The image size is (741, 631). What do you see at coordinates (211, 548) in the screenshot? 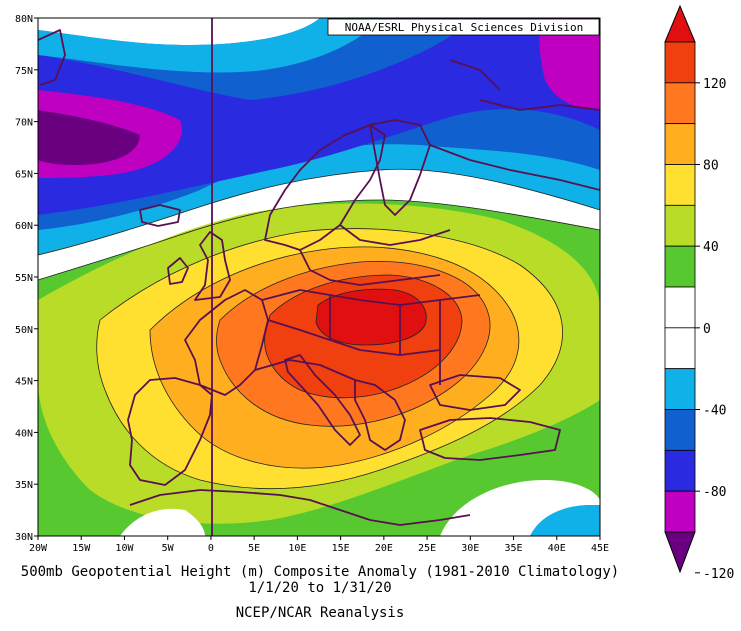
I see `lon-tick-label: 0` at bounding box center [211, 548].